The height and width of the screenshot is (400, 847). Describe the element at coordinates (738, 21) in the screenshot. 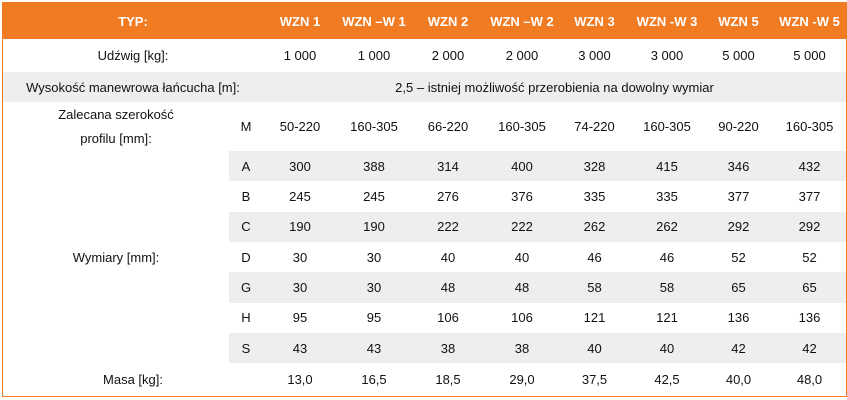

I see `header-model: WZN 5` at that location.